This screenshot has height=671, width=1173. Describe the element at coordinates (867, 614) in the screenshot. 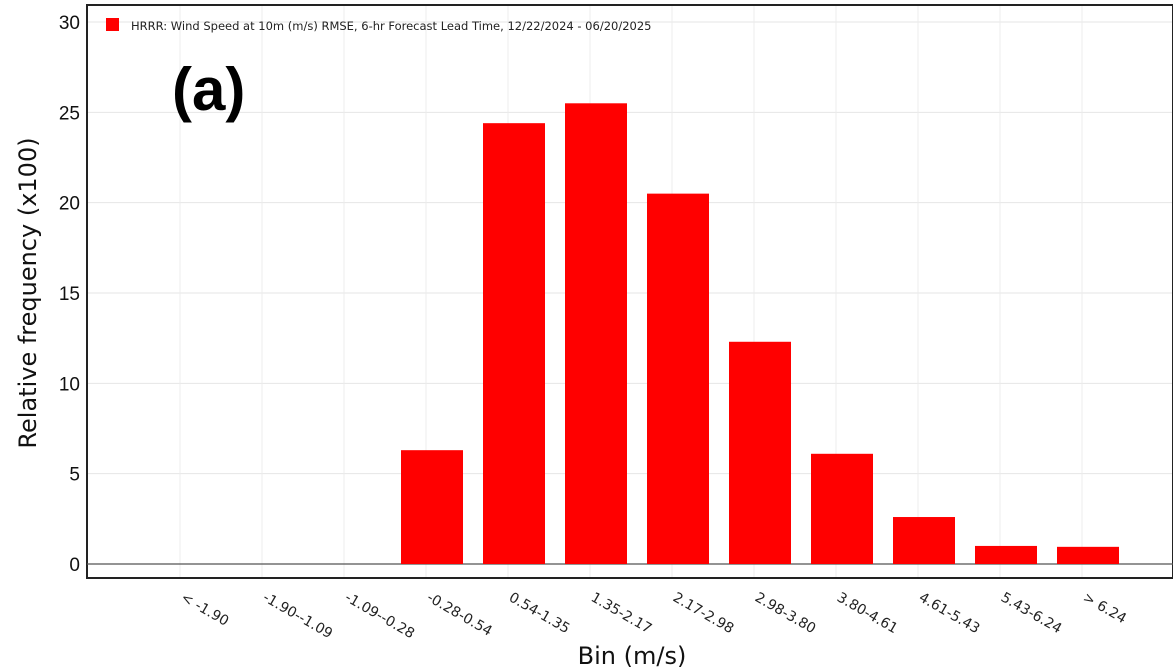

I see `x-tick-label: 3.80-4.61` at that location.